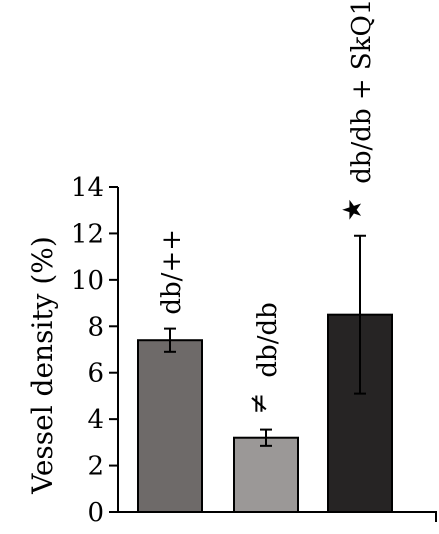 This screenshot has width=439, height=534. What do you see at coordinates (87, 281) in the screenshot?
I see `y-tick-label: 10` at bounding box center [87, 281].